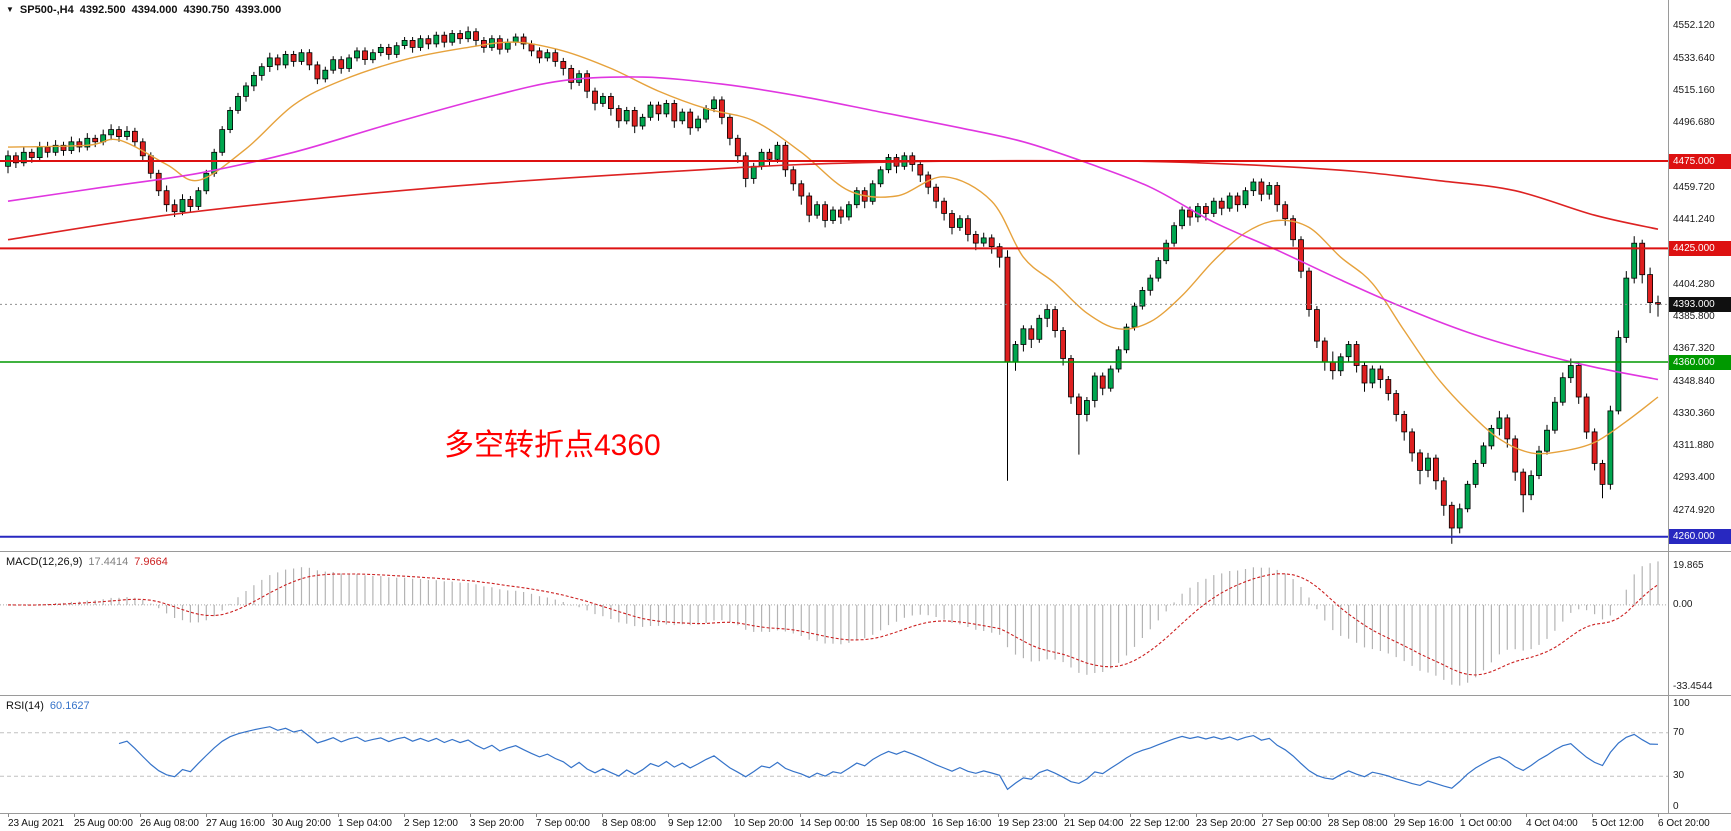 The width and height of the screenshot is (1731, 831). I want to click on macd-signal-line, so click(833, 624).